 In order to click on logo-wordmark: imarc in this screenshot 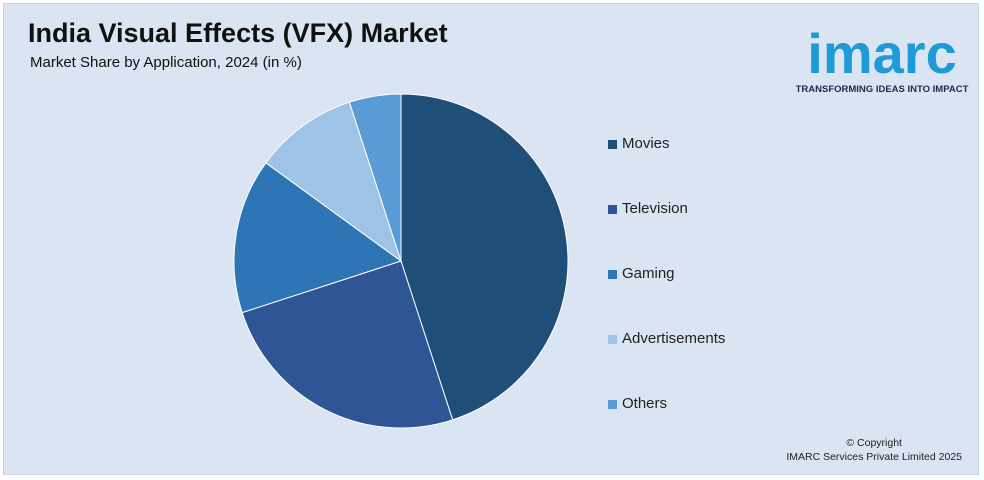, I will do `click(882, 53)`.